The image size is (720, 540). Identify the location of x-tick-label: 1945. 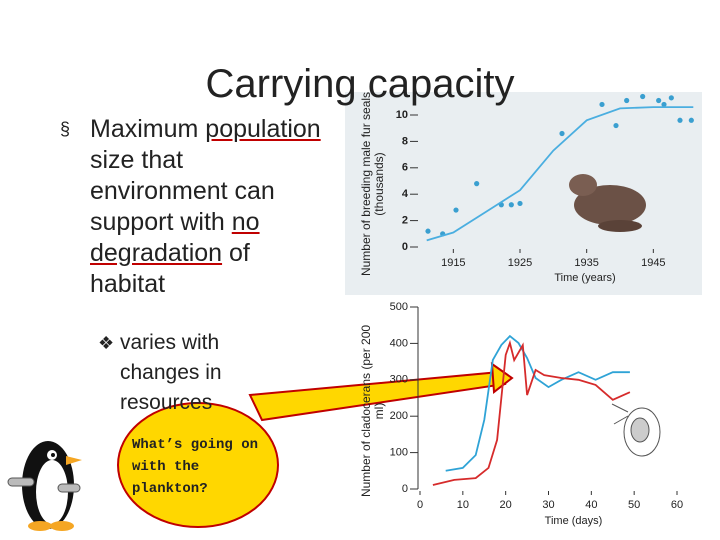
(653, 263).